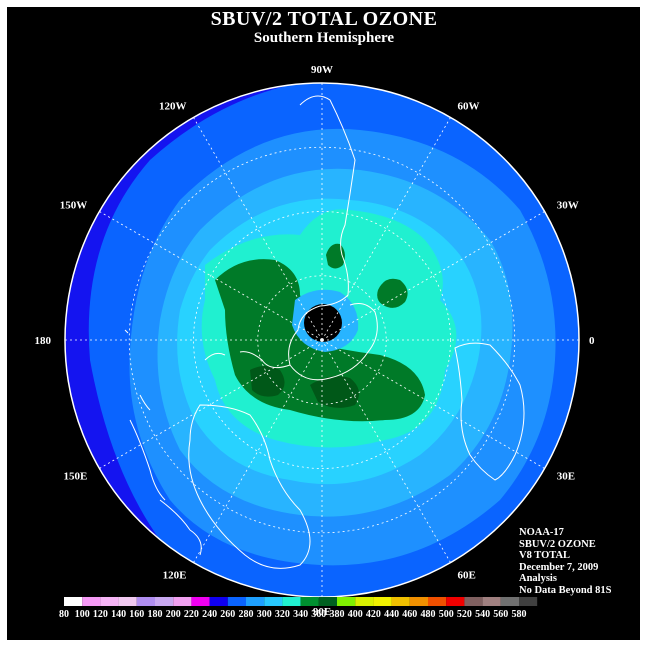  Describe the element at coordinates (118, 614) in the screenshot. I see `legend-label: 140` at that location.